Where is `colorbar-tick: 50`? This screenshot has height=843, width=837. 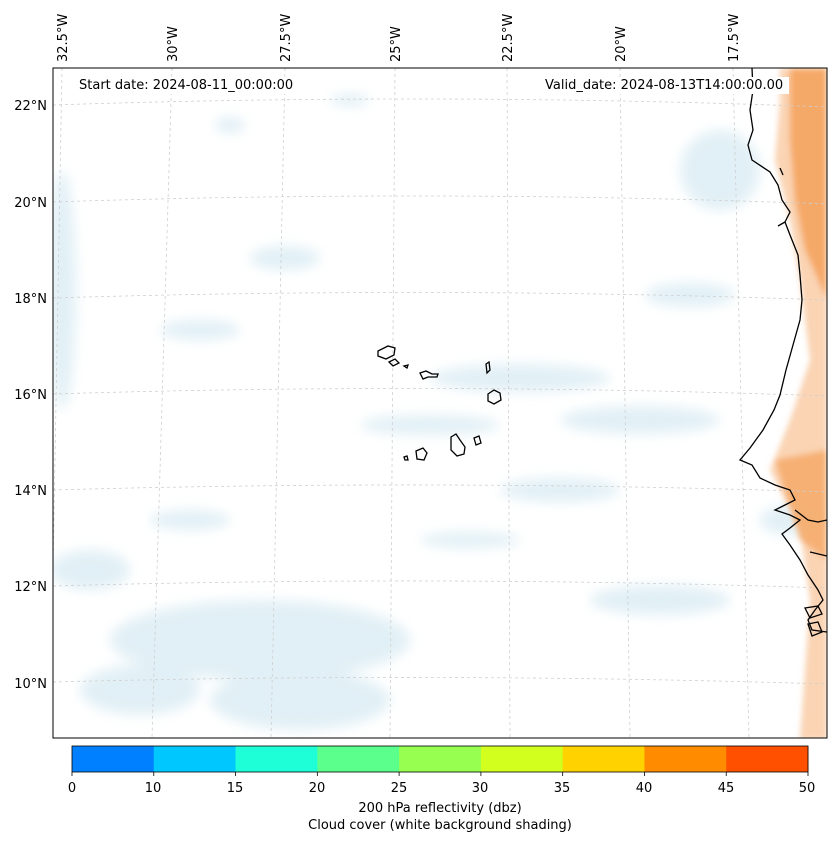 colorbar-tick: 50 is located at coordinates (807, 788).